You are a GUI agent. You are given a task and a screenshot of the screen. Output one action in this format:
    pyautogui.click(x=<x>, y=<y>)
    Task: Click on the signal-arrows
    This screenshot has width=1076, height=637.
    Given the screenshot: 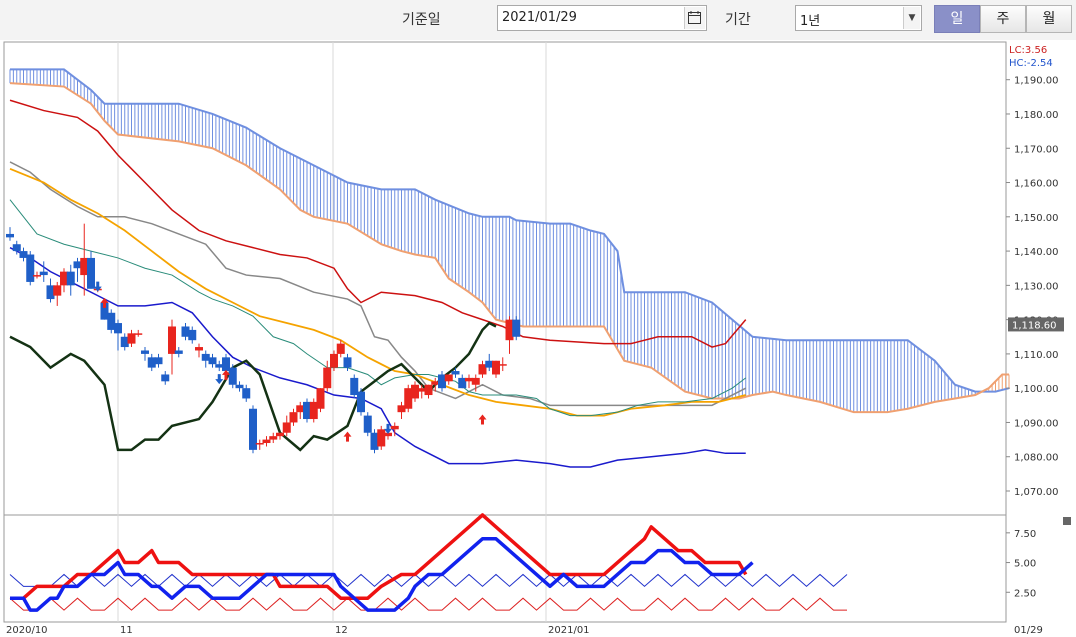 What is the action you would take?
    pyautogui.click(x=290, y=361)
    